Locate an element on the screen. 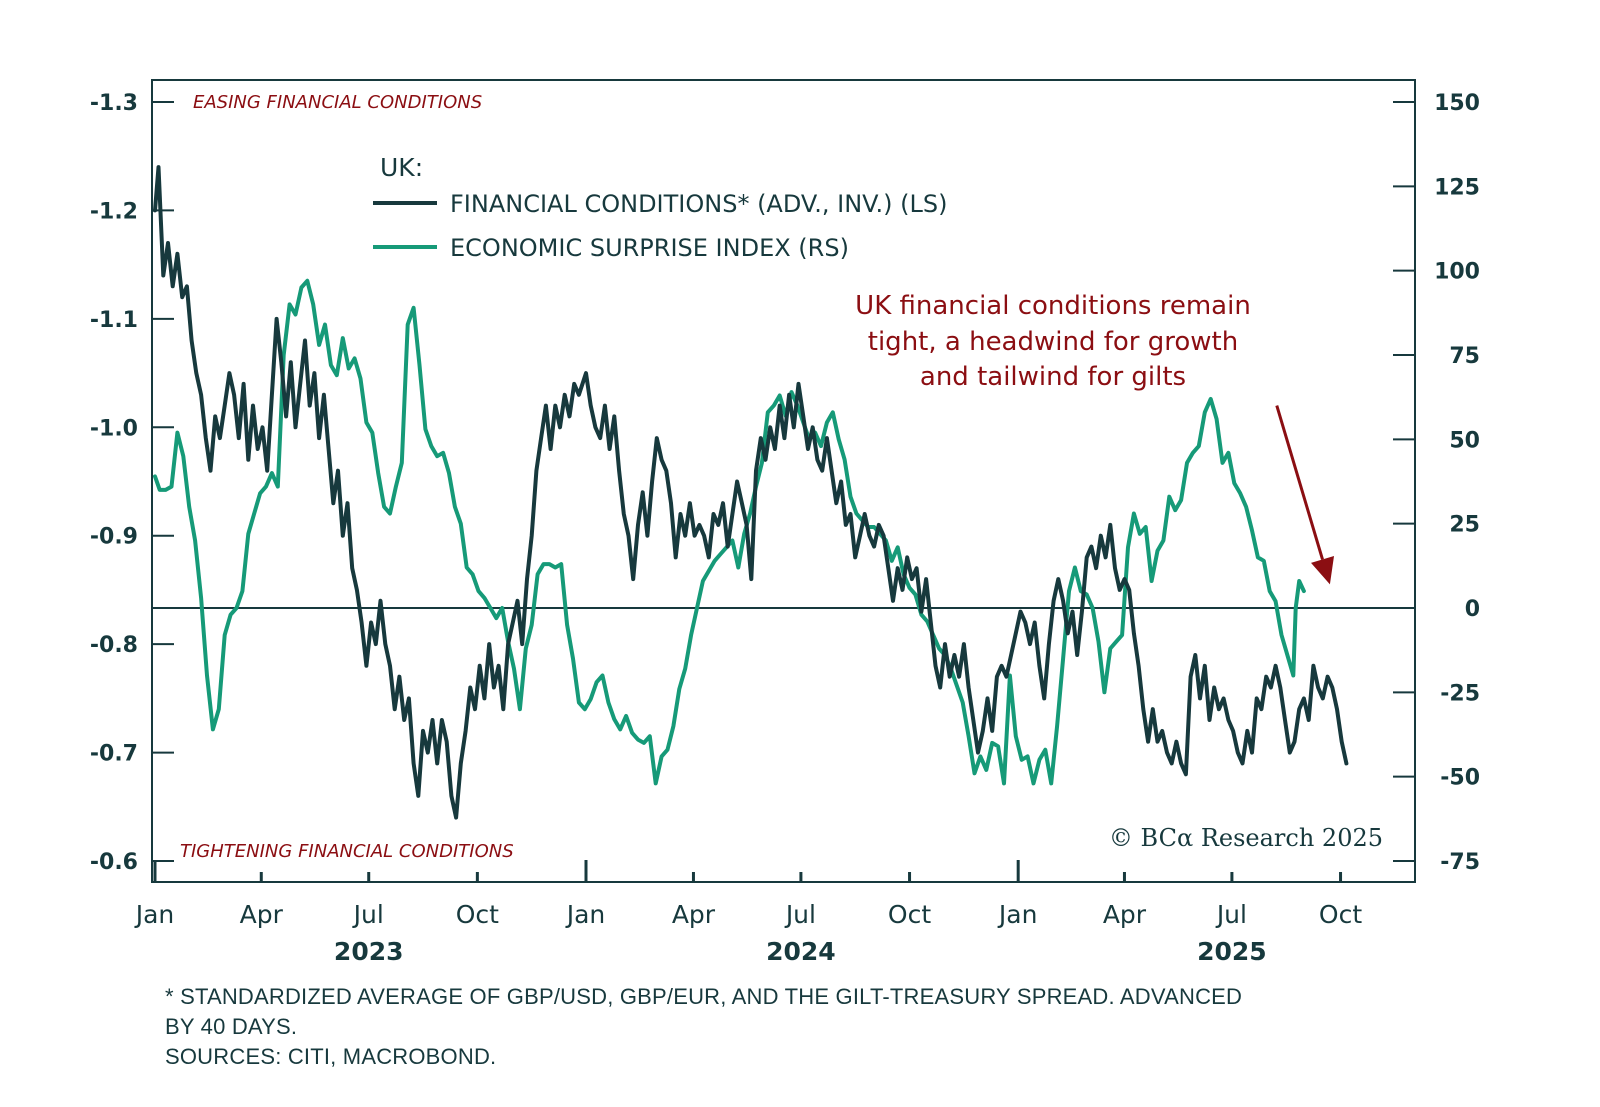  right-tick-label: -50 is located at coordinates (1460, 778).